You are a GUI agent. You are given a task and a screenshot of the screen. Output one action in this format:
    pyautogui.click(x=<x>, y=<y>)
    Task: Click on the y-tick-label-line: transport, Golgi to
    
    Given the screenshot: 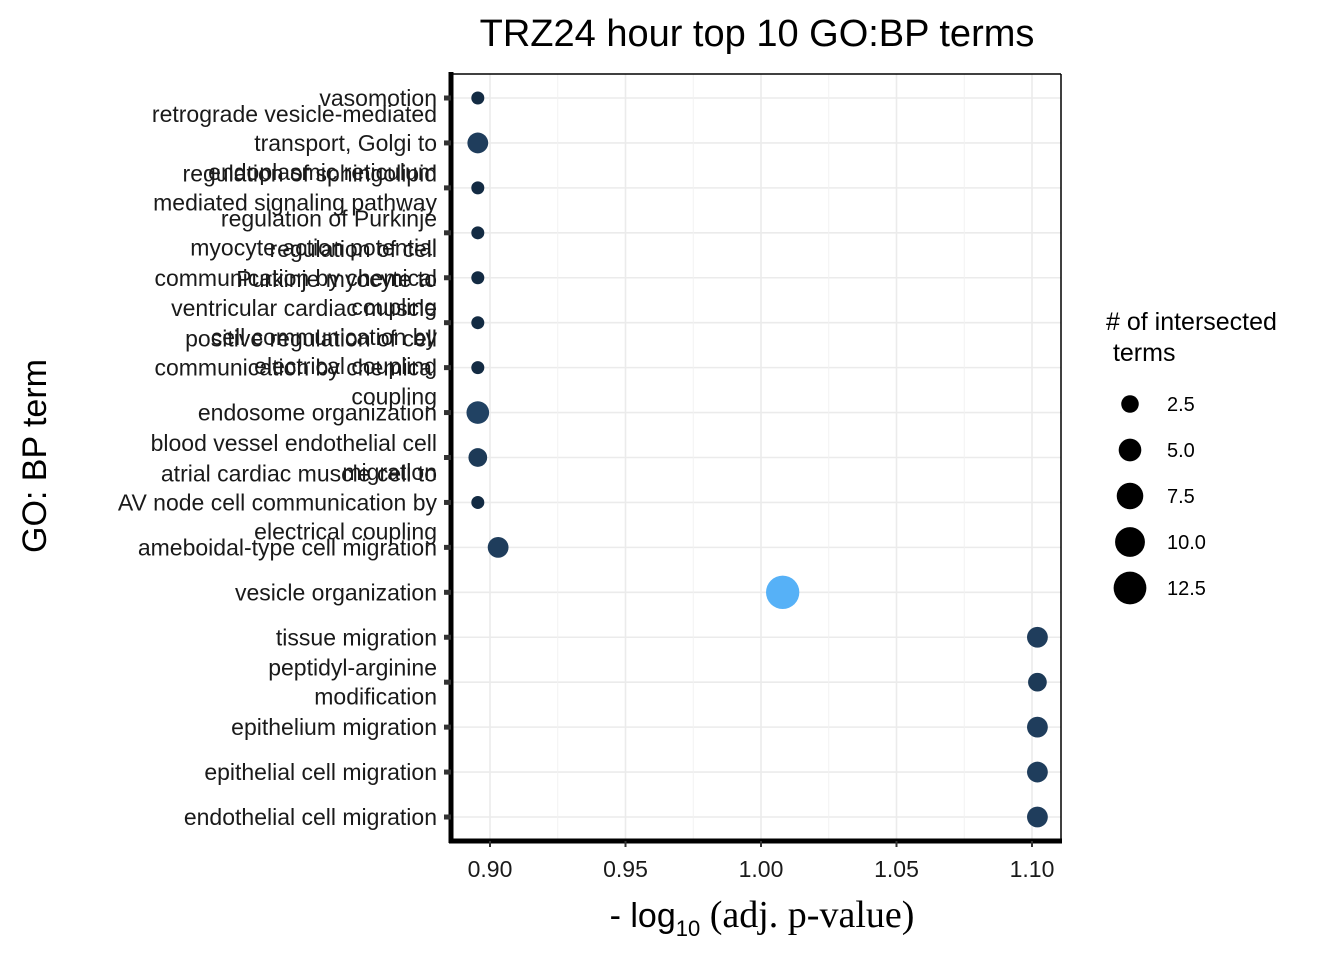 What is the action you would take?
    pyautogui.click(x=345, y=143)
    